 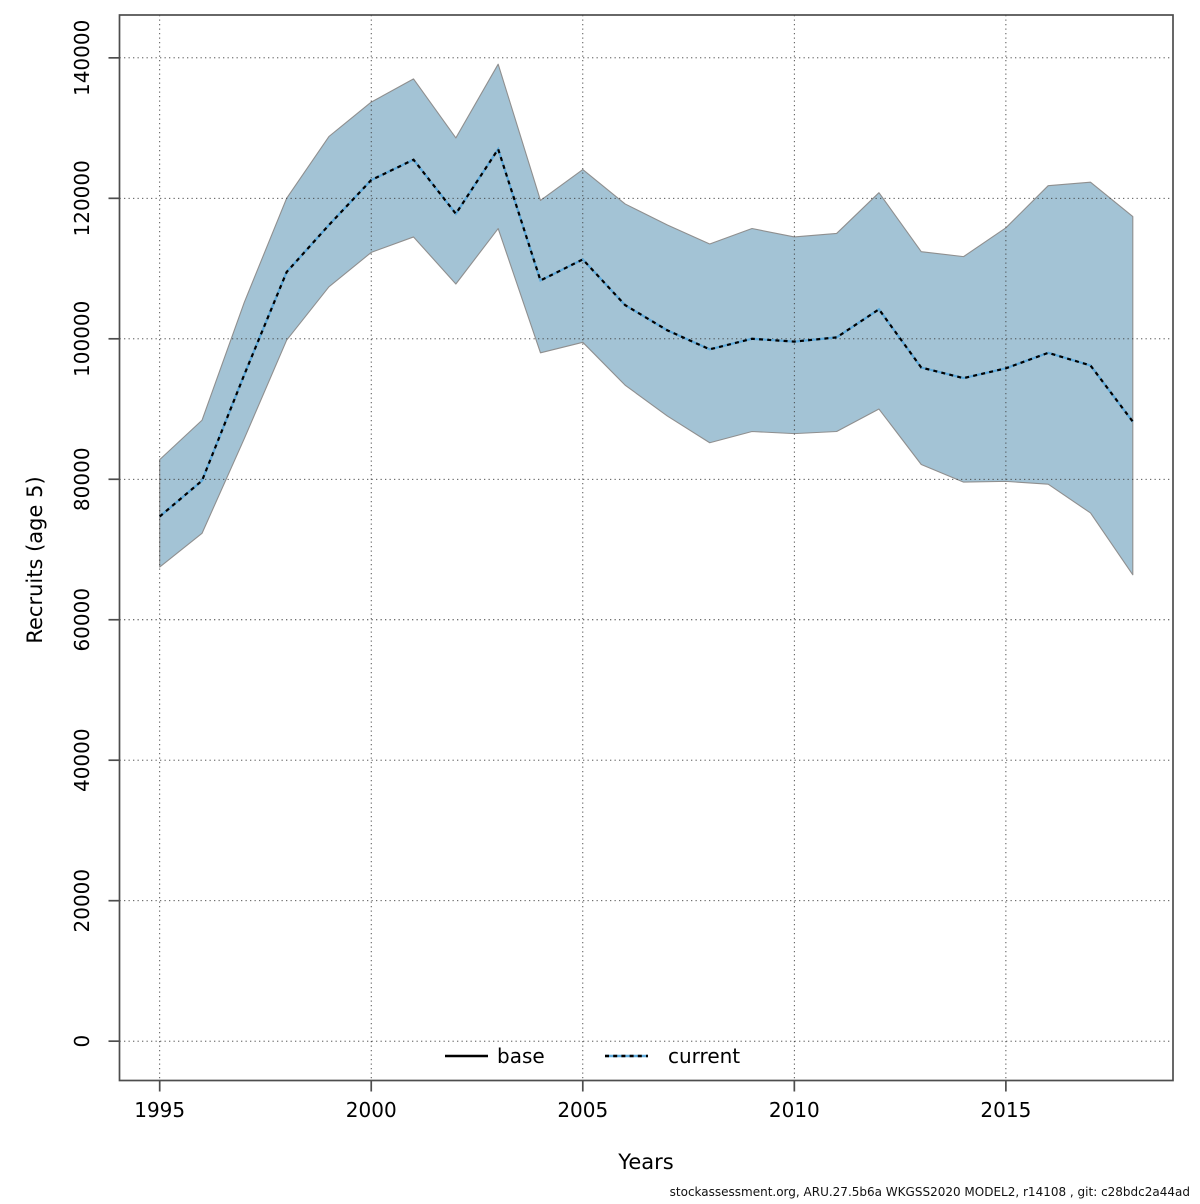 I want to click on x-tick-label: 2015, so click(x=1005, y=1110).